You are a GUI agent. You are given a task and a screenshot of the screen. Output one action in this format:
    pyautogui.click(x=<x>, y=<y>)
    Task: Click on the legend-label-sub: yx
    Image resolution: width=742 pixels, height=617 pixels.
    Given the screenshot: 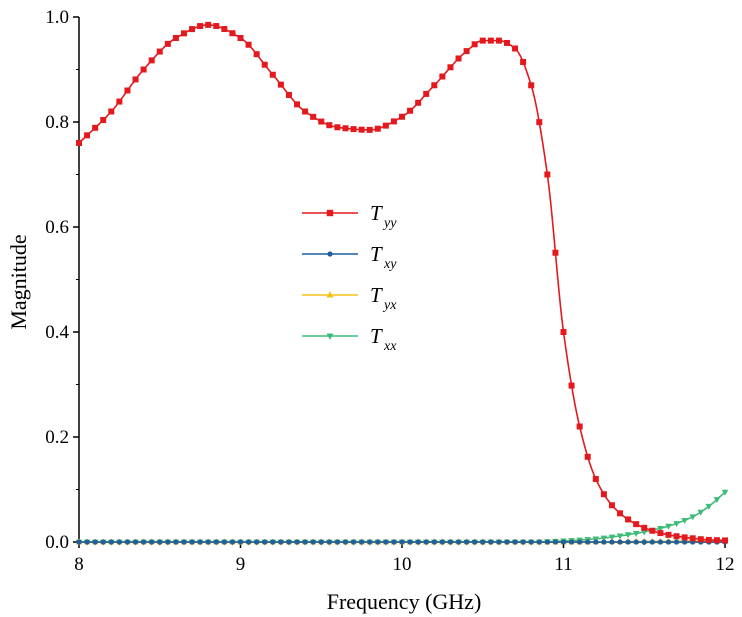 What is the action you would take?
    pyautogui.click(x=389, y=305)
    